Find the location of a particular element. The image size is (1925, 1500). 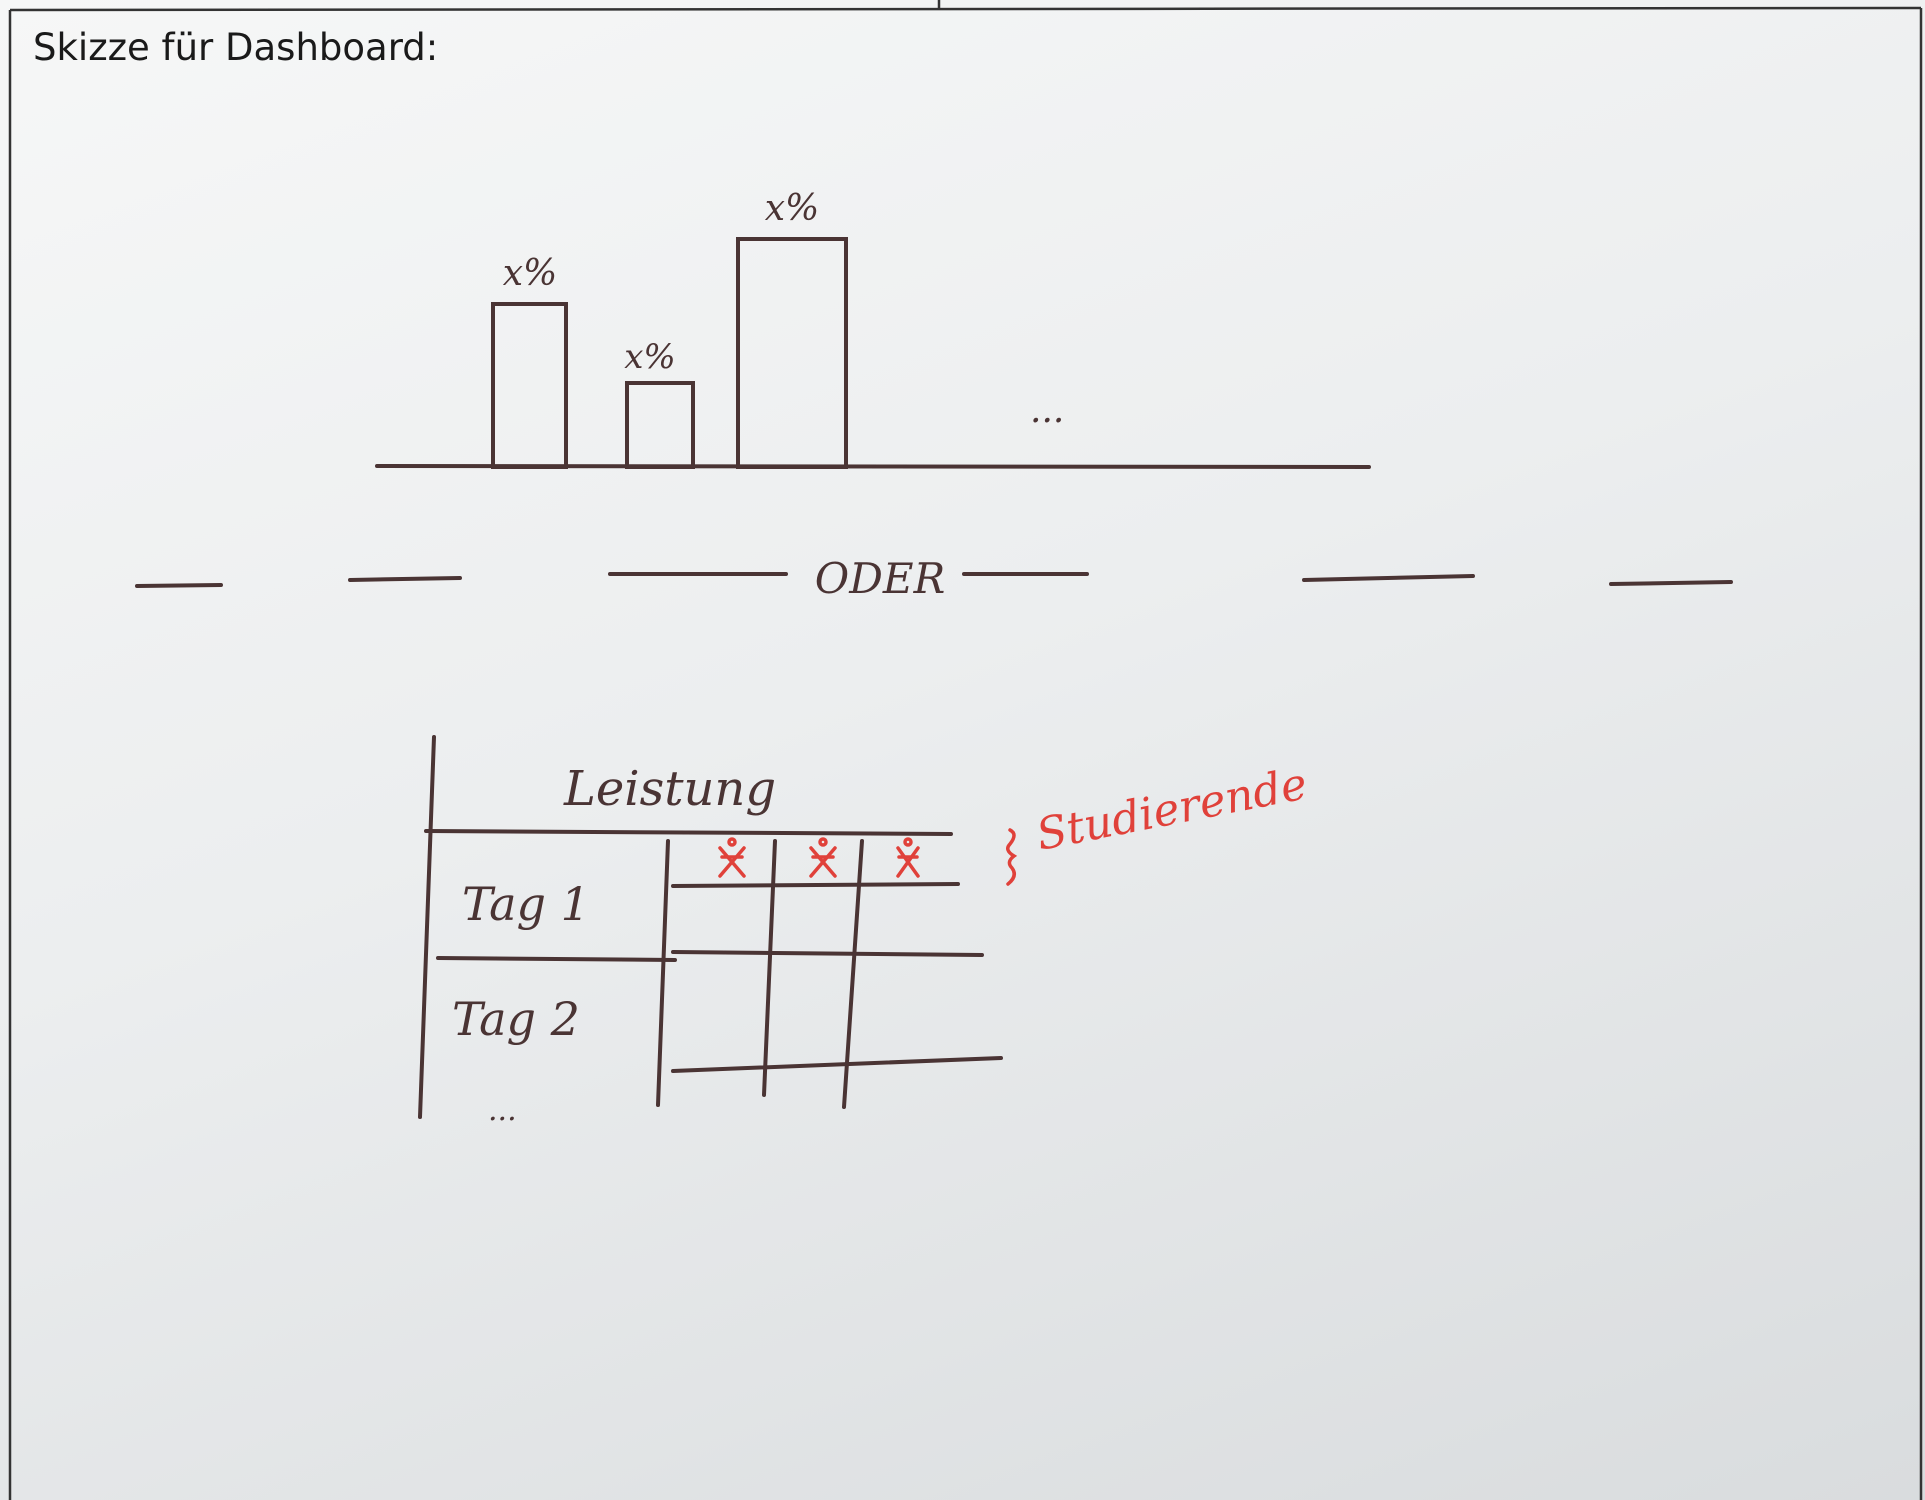

separator is located at coordinates (934, 580).